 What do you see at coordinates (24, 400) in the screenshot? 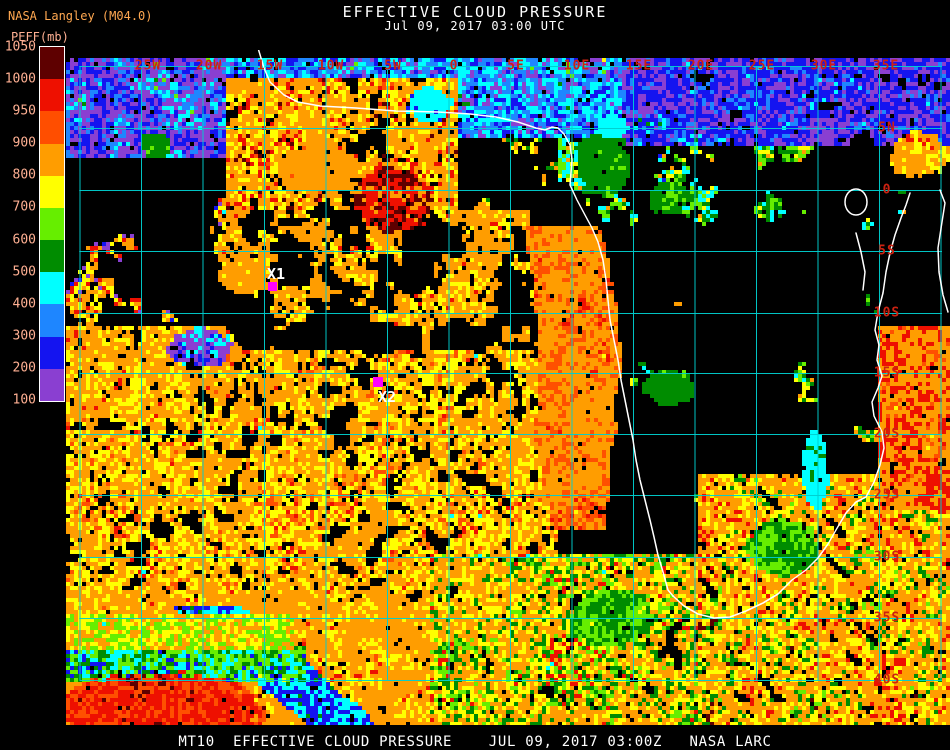
I see `colorbar-tick-label: 100` at bounding box center [24, 400].